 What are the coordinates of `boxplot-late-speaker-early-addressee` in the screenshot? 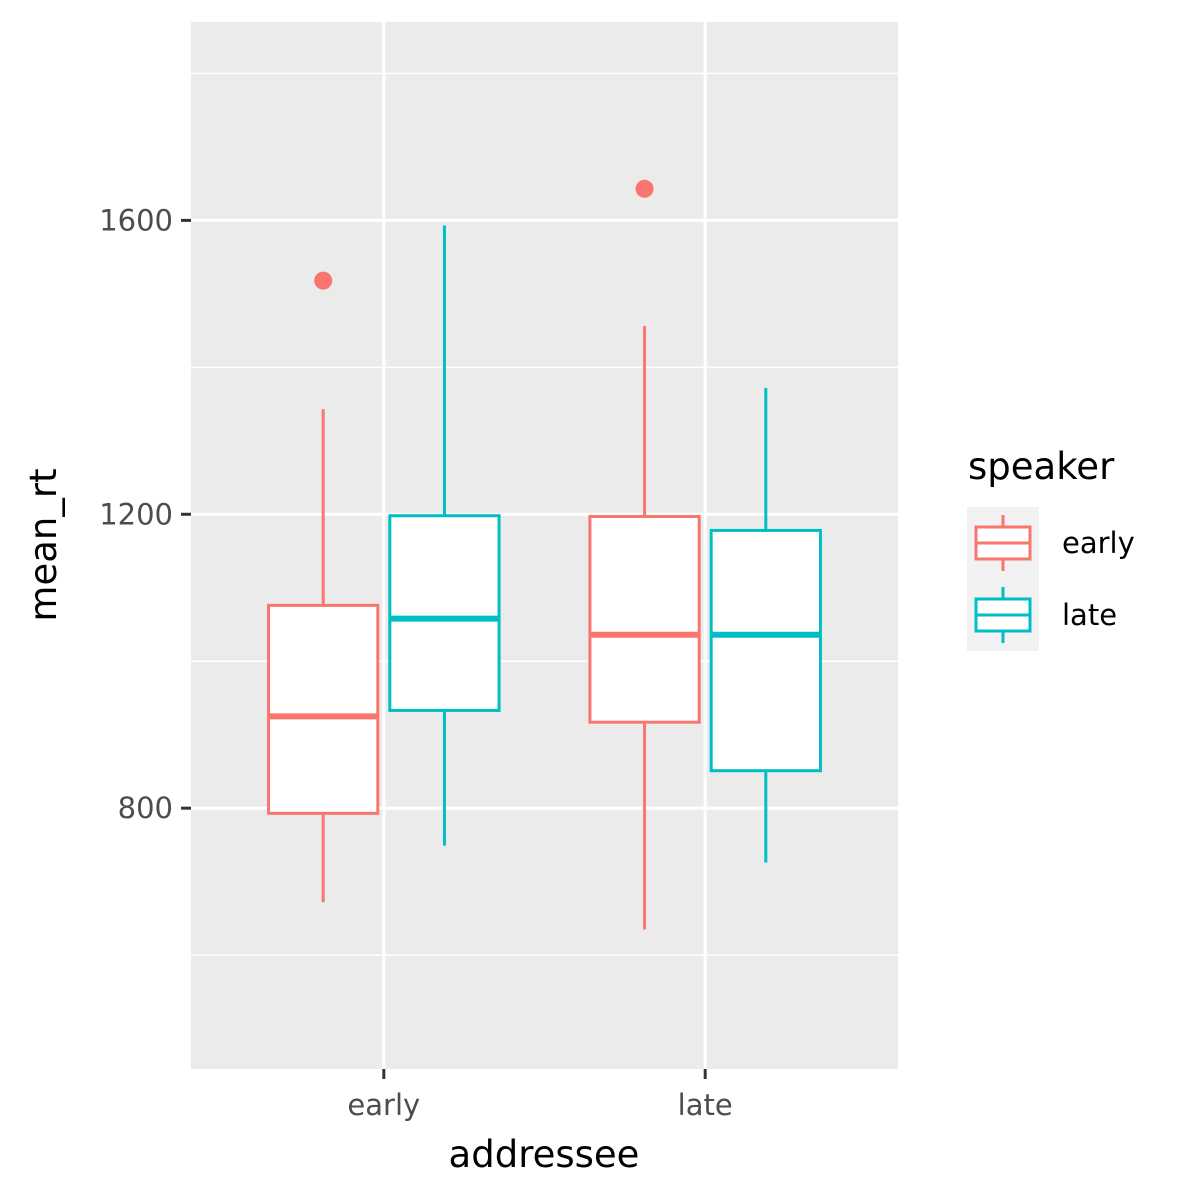 It's located at (444, 535).